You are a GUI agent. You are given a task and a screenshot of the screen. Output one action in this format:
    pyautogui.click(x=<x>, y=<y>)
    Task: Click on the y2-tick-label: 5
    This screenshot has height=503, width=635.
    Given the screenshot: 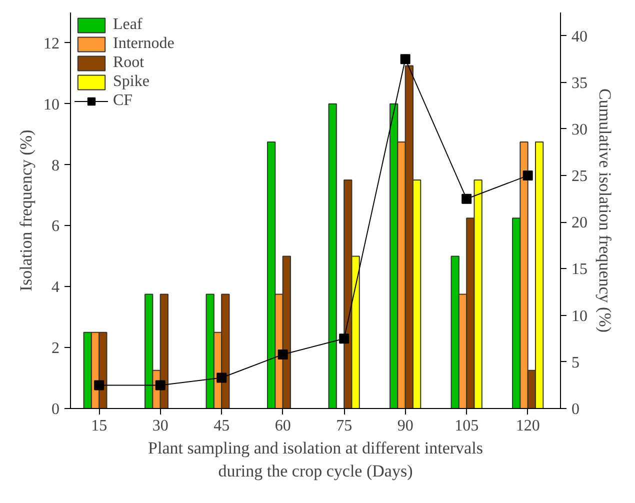 What is the action you would take?
    pyautogui.click(x=576, y=363)
    